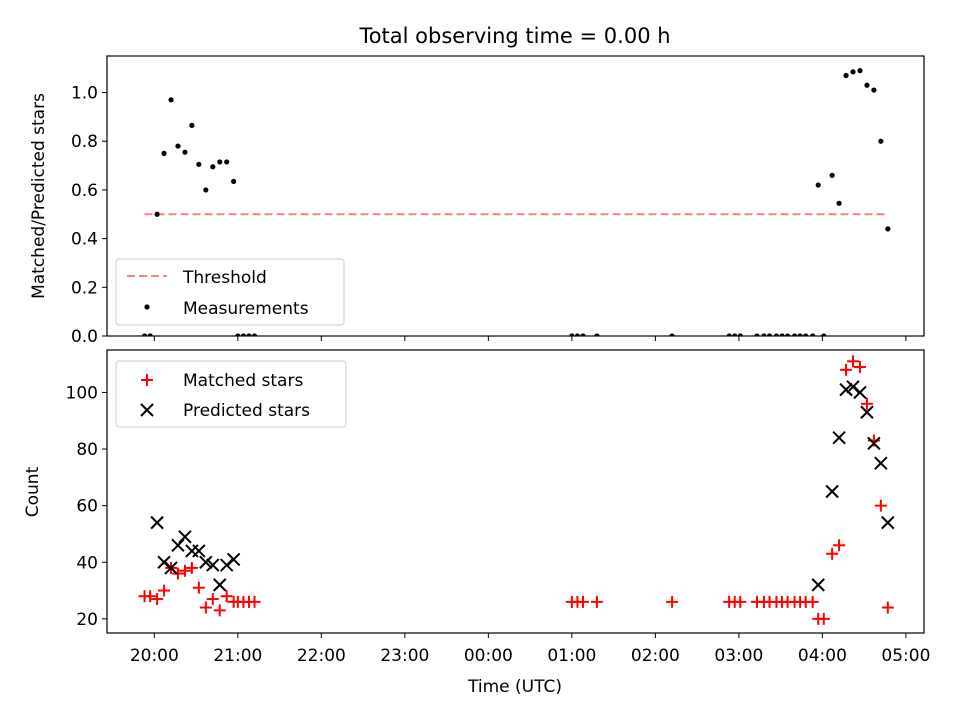 This screenshot has width=960, height=720. Describe the element at coordinates (82, 393) in the screenshot. I see `bottom-y-tick-label: 100` at that location.